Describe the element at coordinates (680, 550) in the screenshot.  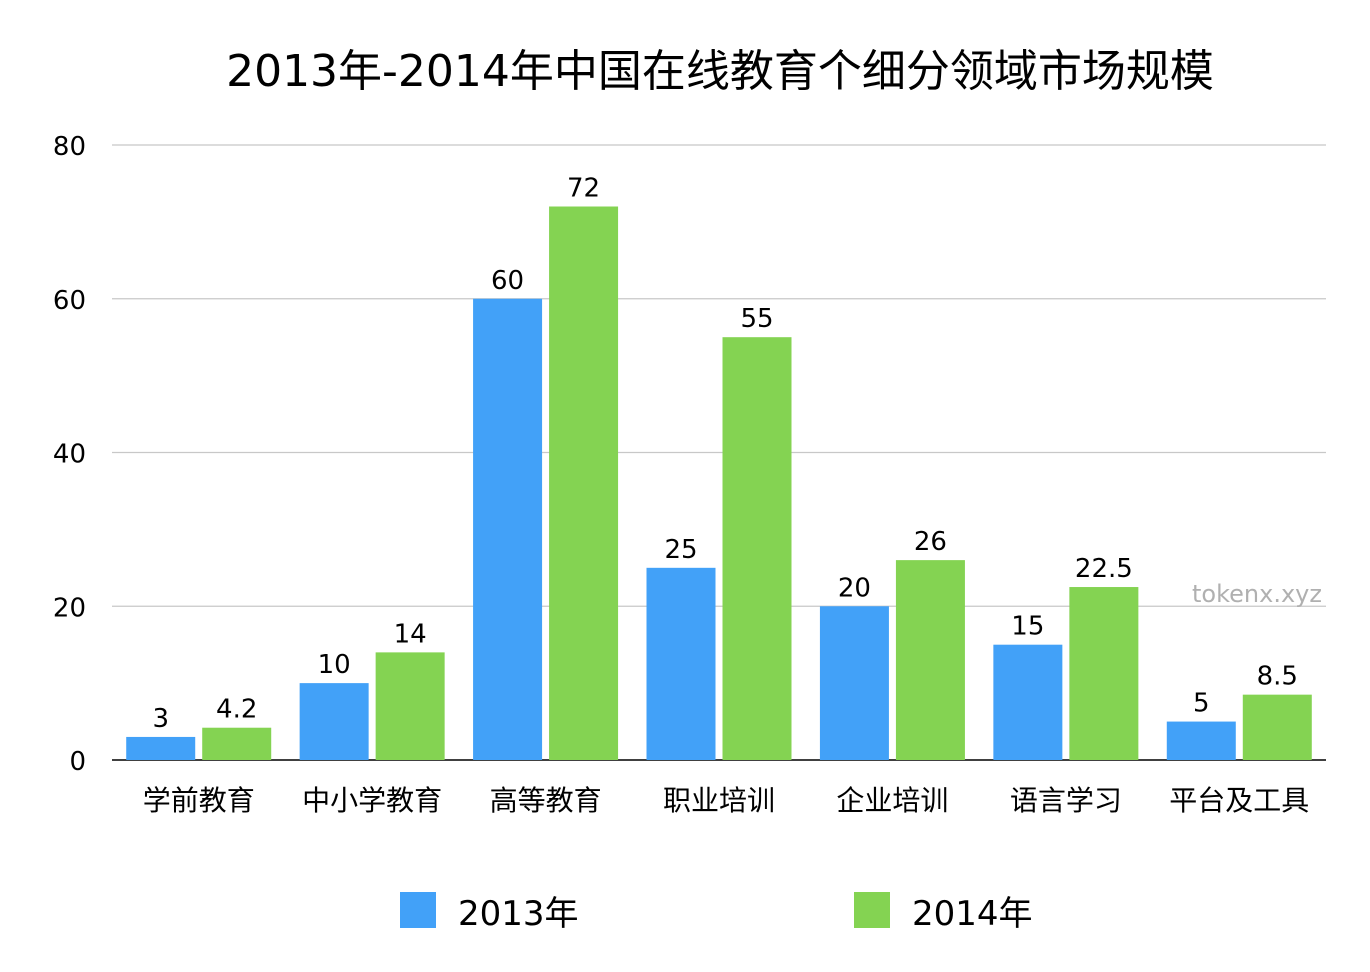
I see `data-label: 25` at that location.